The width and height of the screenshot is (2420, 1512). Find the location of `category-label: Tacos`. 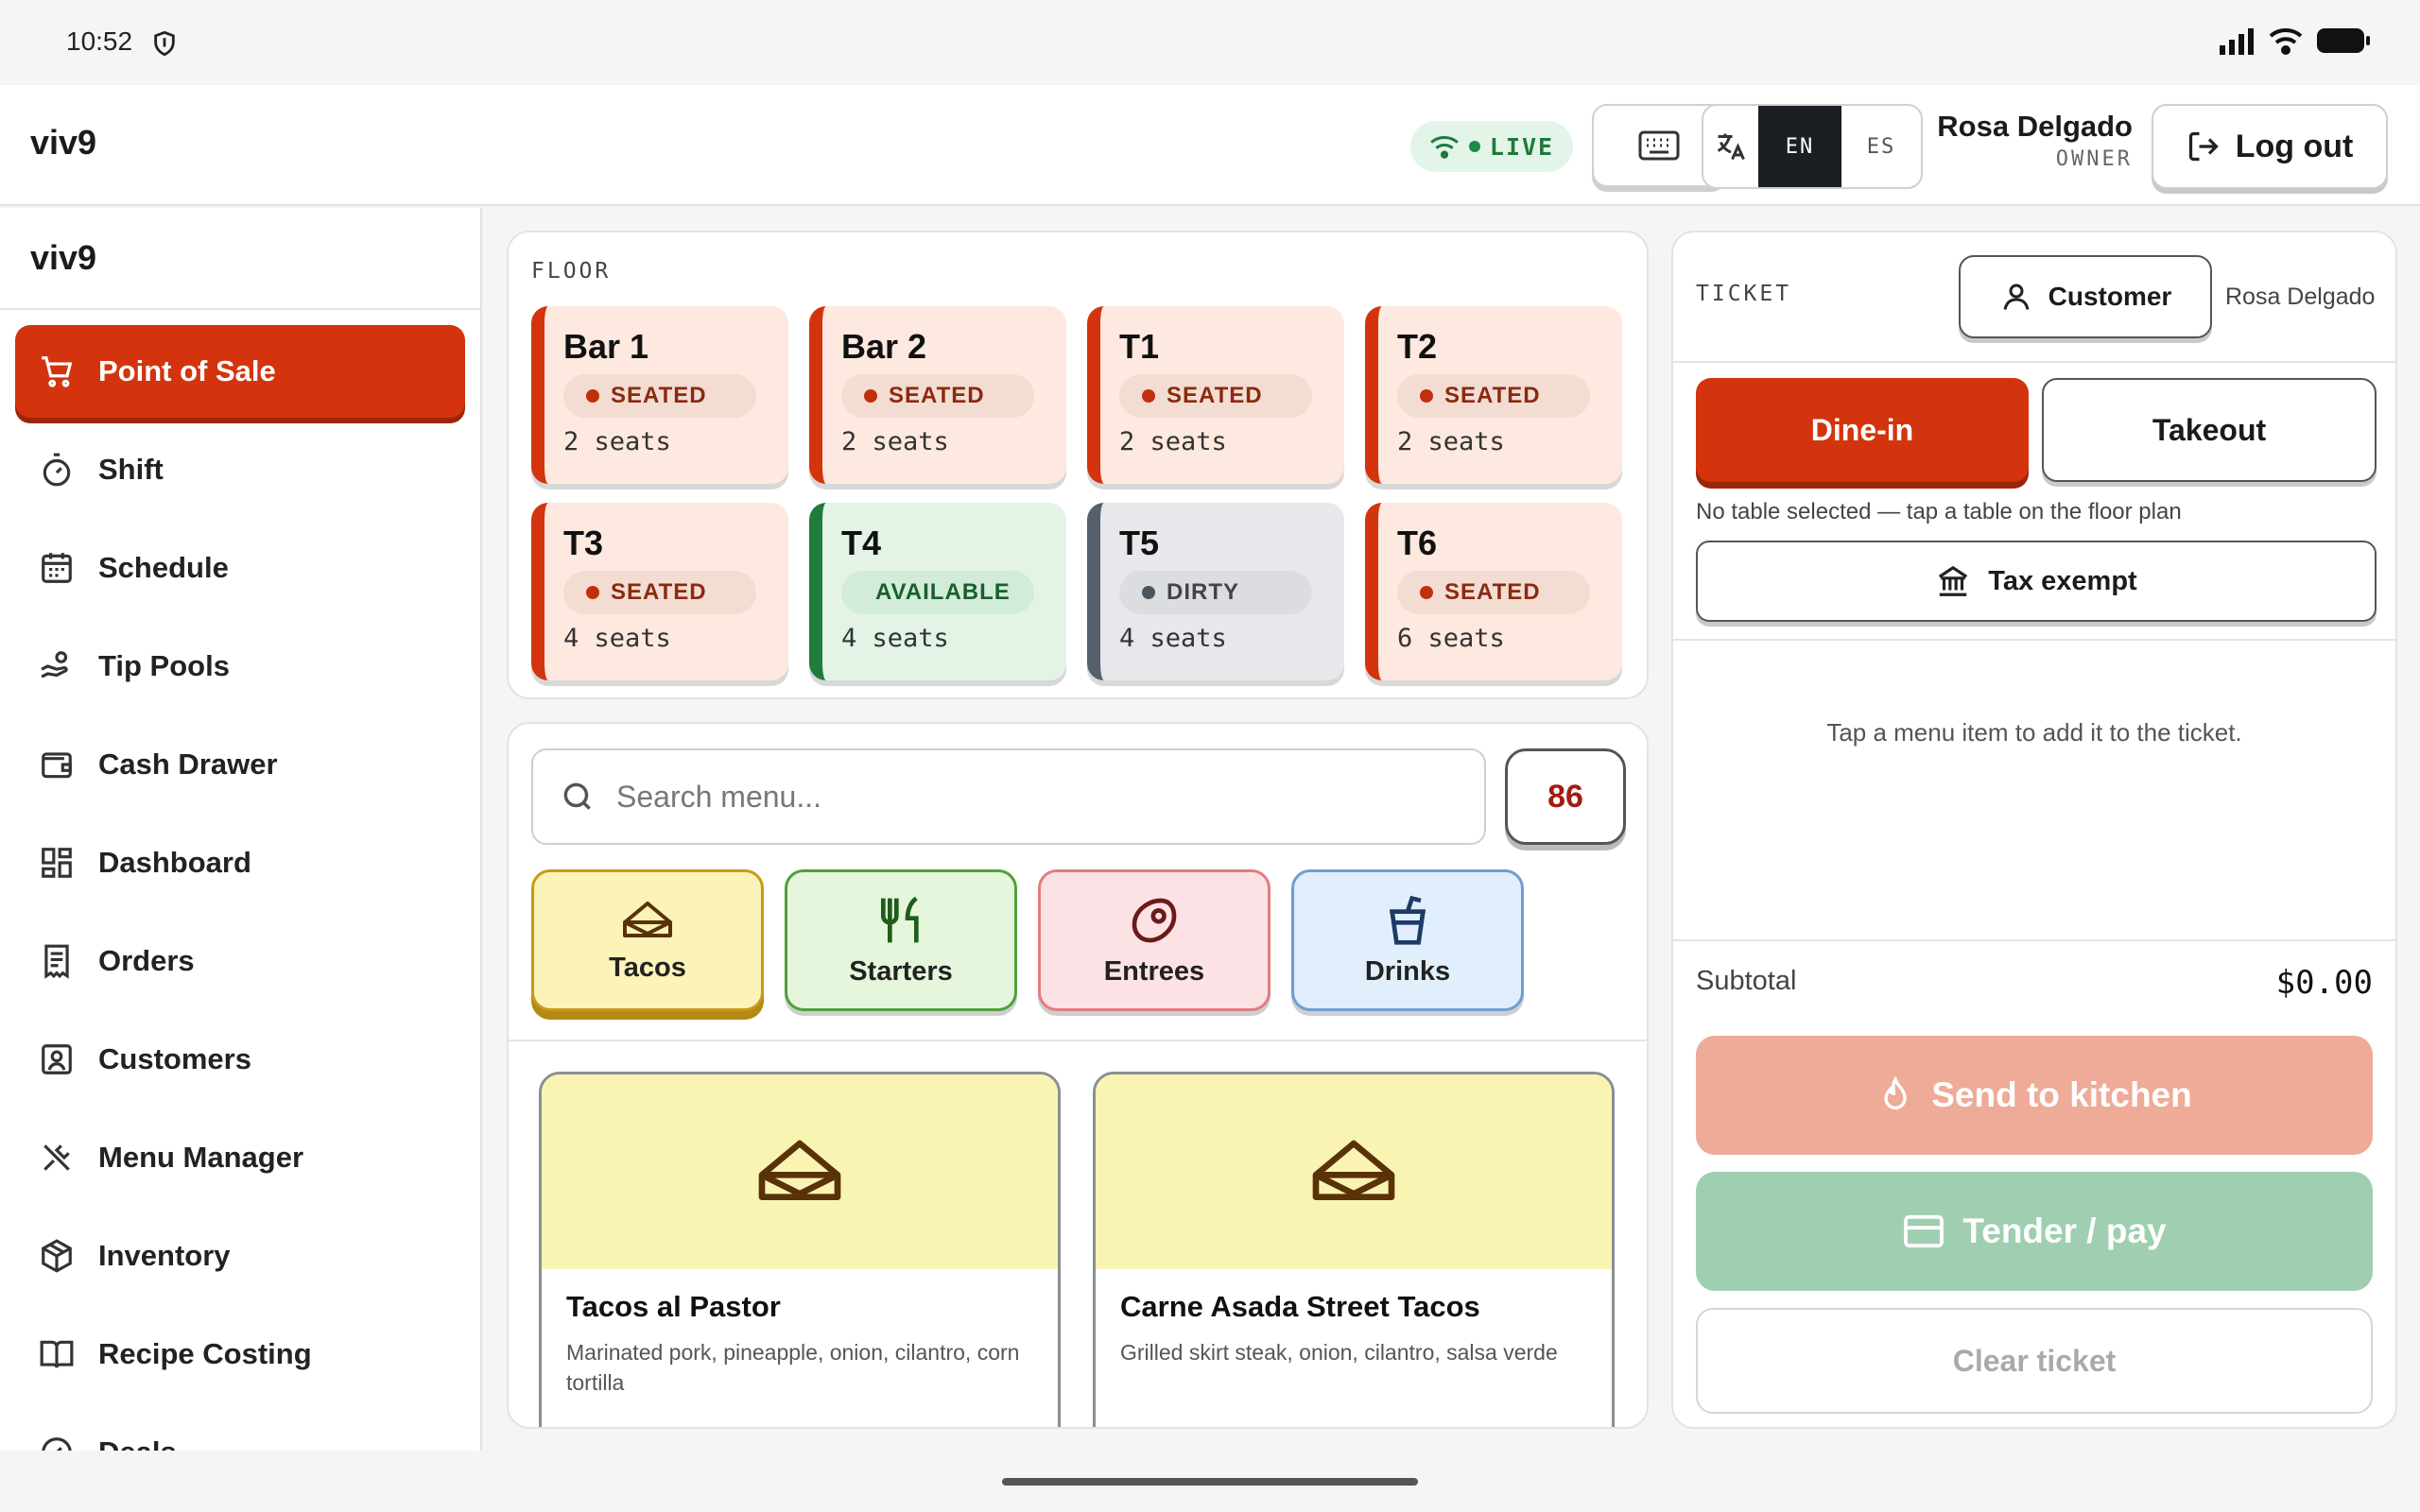

category-label: Tacos is located at coordinates (647, 967).